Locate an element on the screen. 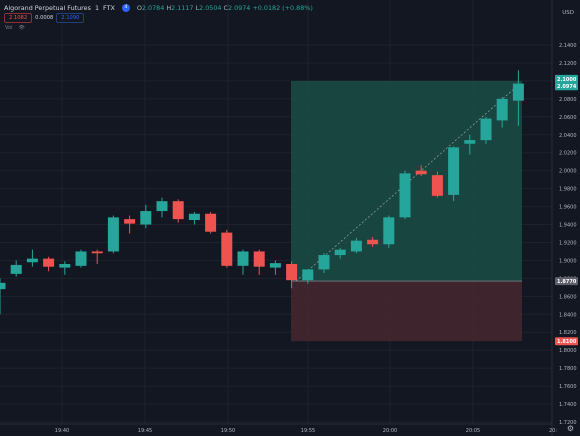  stop-price-tag-bg is located at coordinates (566, 341).